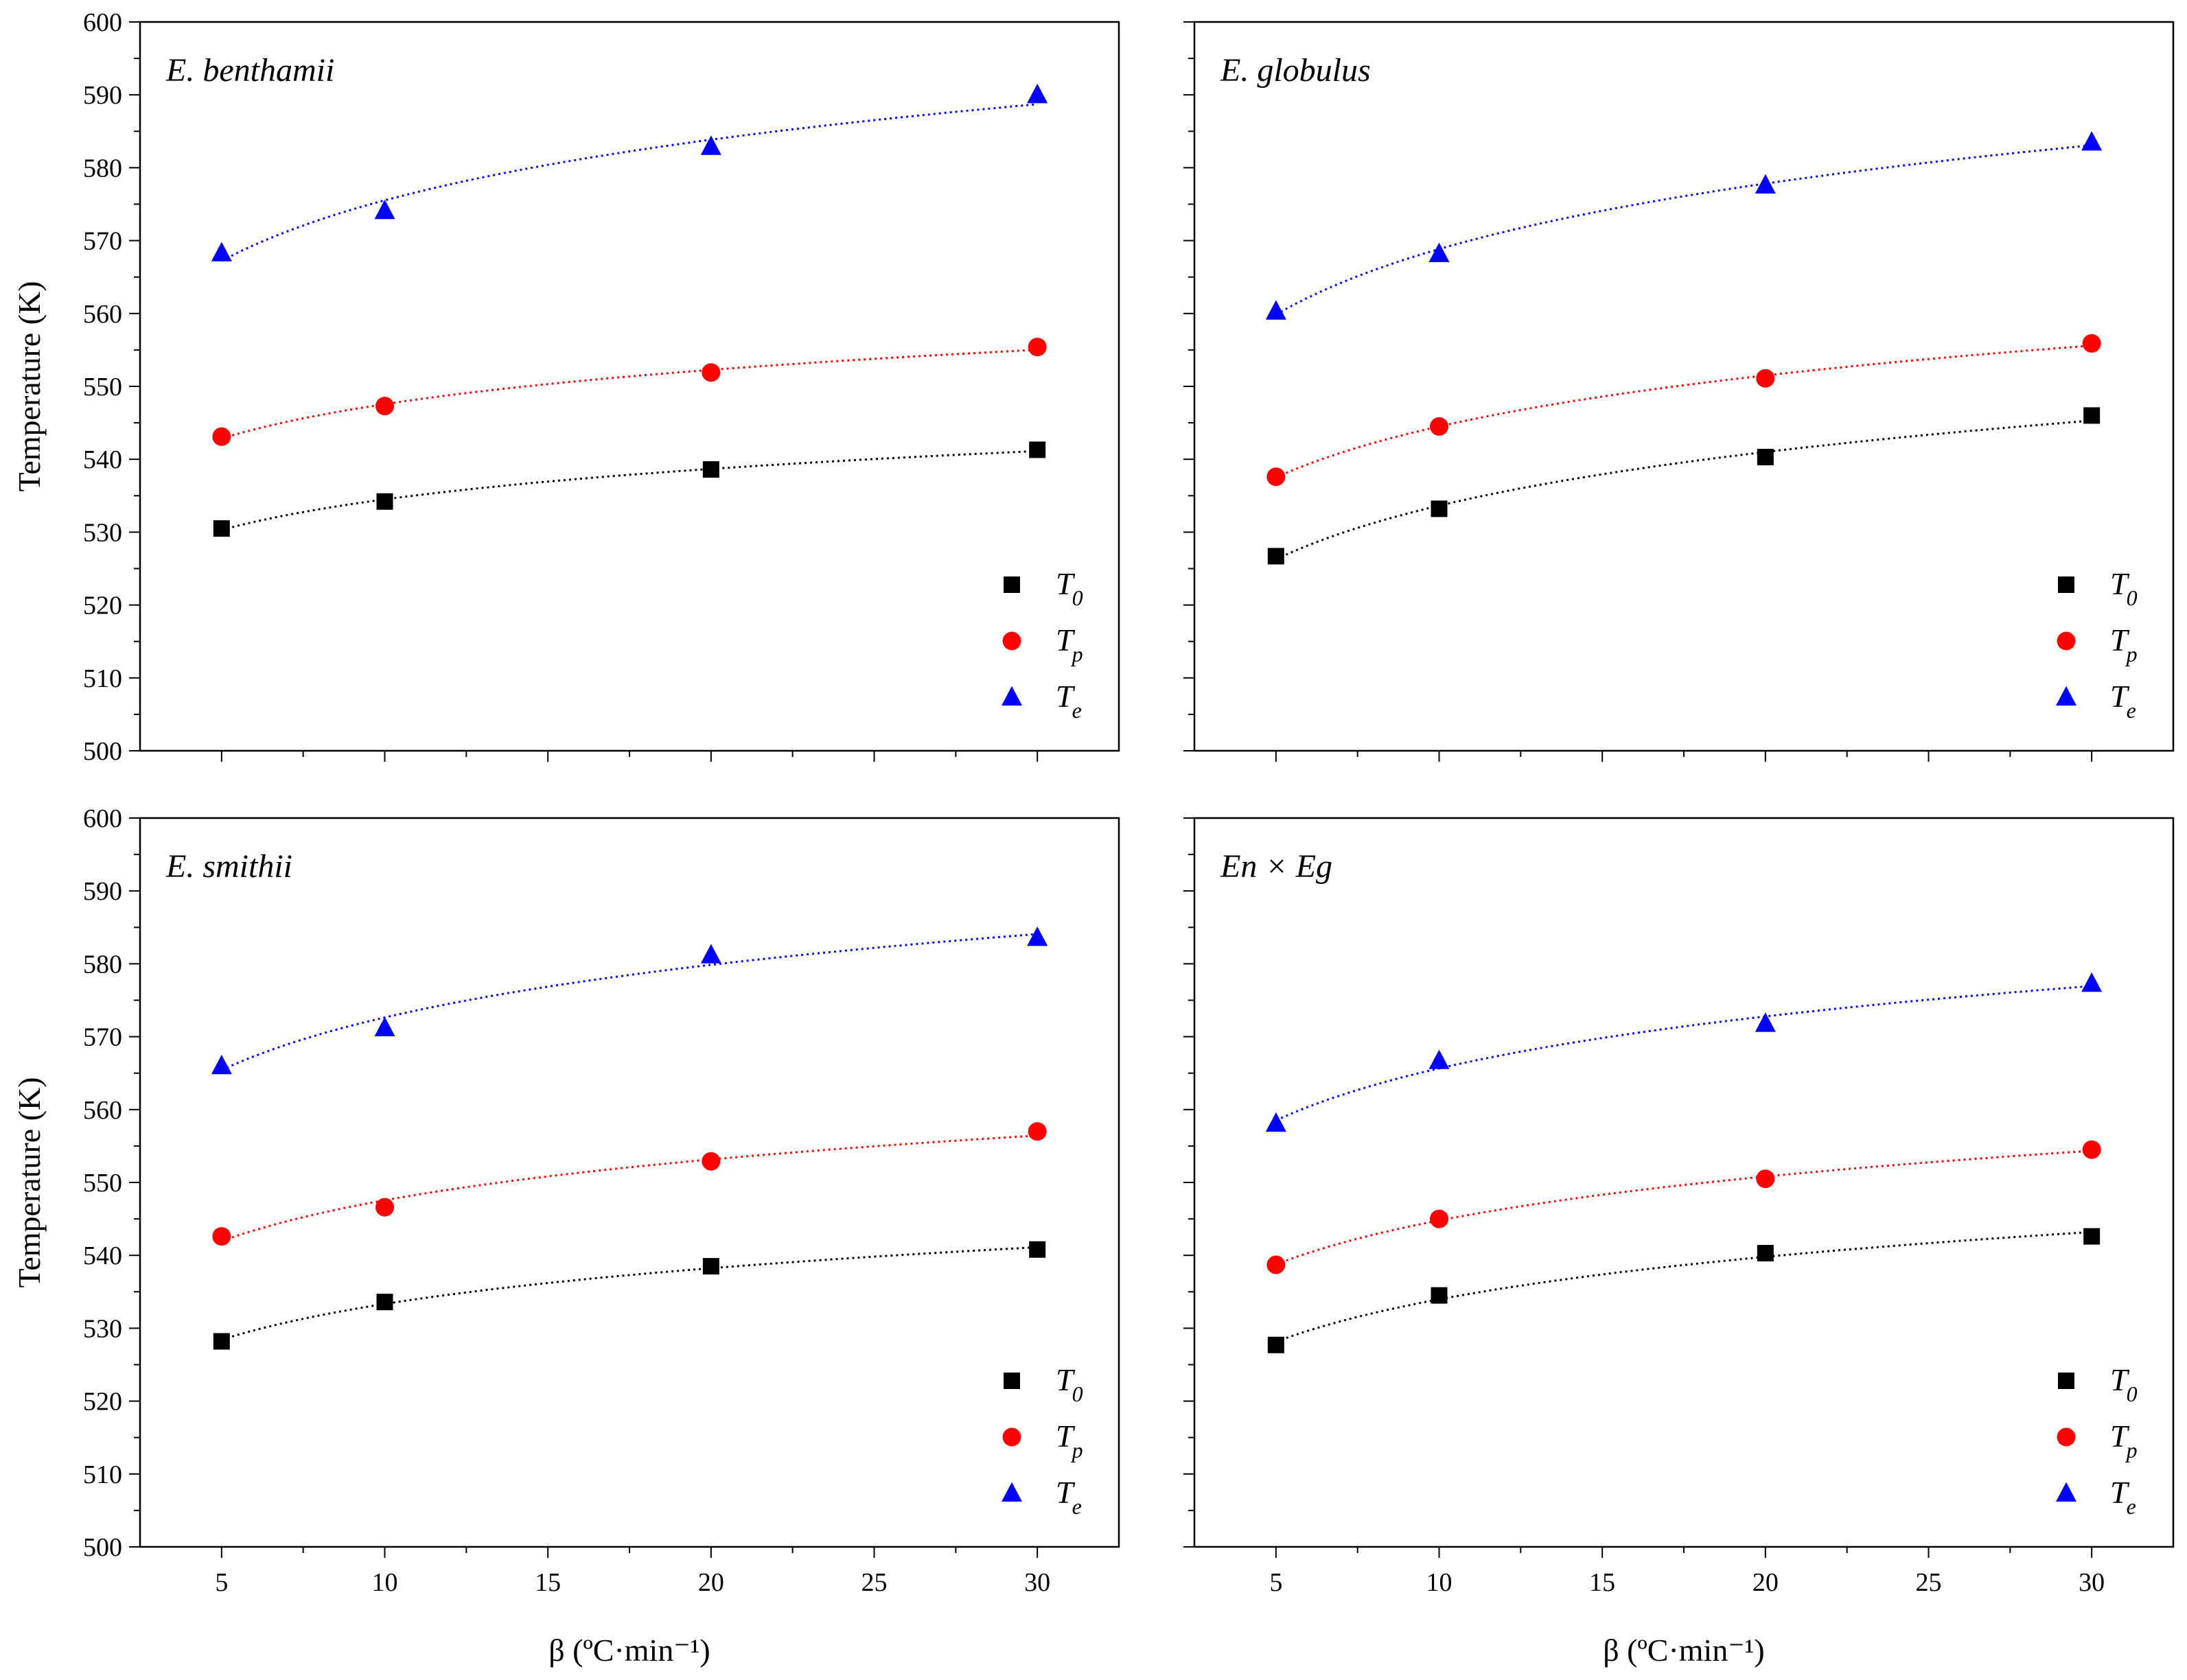  What do you see at coordinates (102, 459) in the screenshot?
I see `y-tick-label: 540` at bounding box center [102, 459].